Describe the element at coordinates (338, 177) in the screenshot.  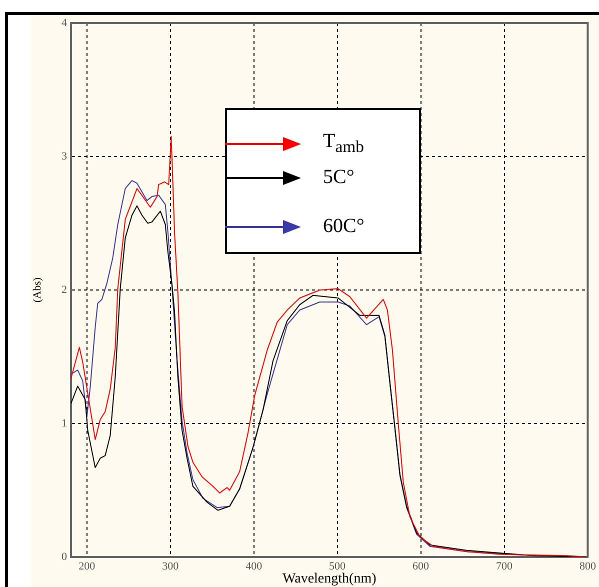
I see `legend-label: 5C°` at that location.